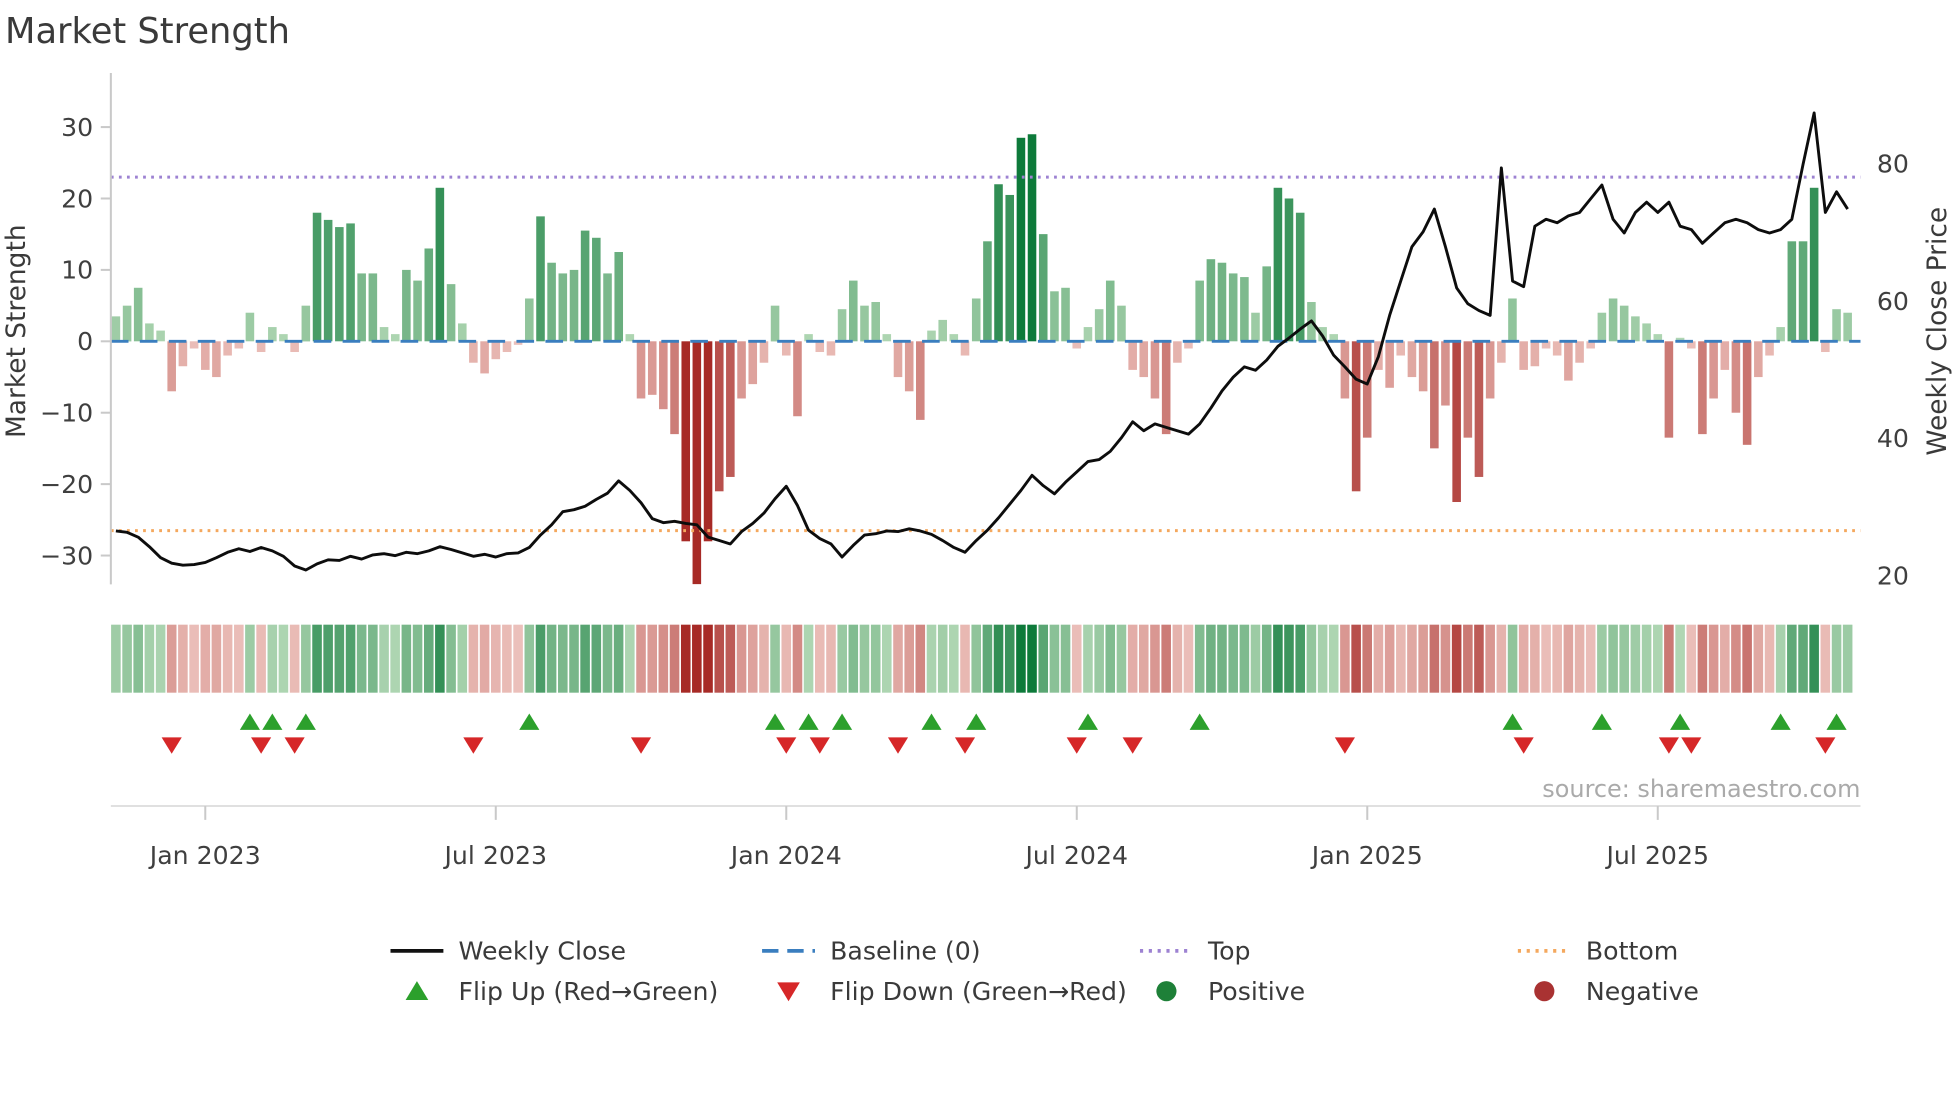 The height and width of the screenshot is (1102, 1960). Describe the element at coordinates (1937, 331) in the screenshot. I see `right-axis-title: Weekly Close Price` at that location.